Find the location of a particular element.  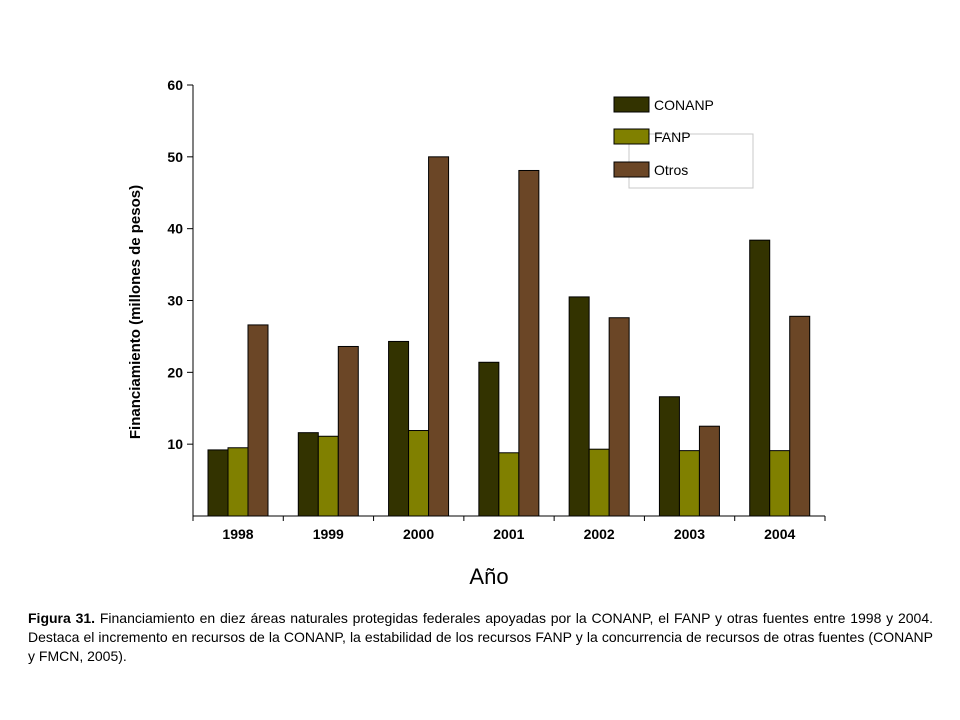

bar-fanp-1998 is located at coordinates (238, 482).